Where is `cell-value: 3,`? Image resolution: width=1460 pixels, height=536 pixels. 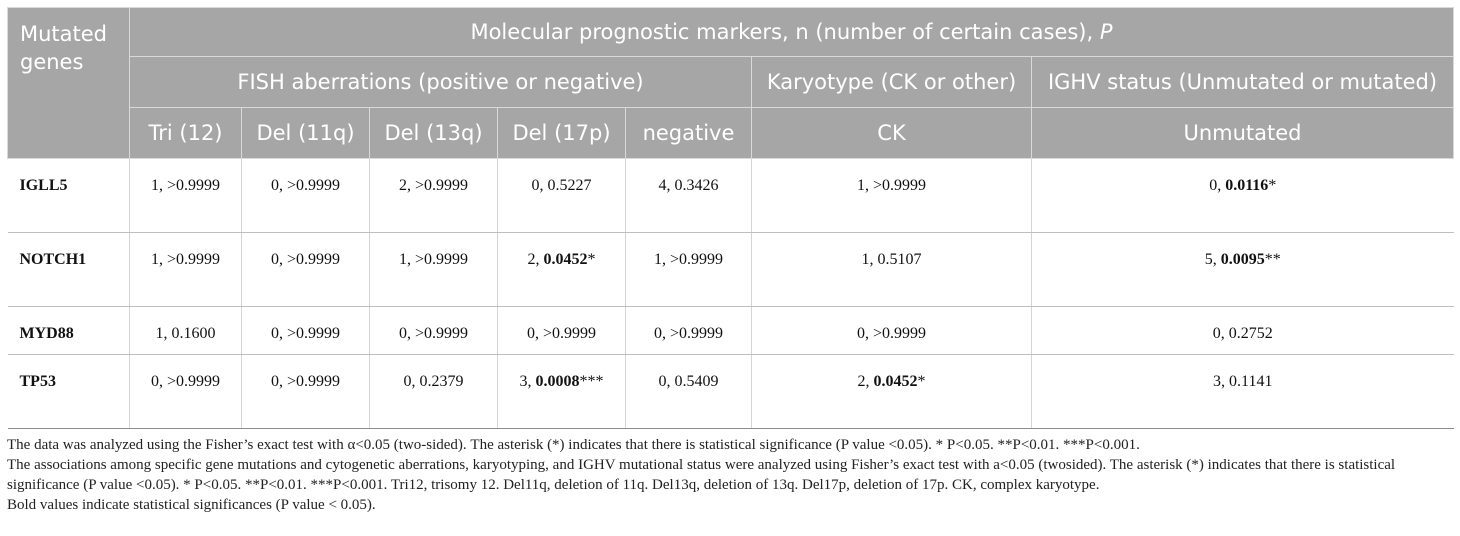
cell-value: 3, is located at coordinates (527, 381).